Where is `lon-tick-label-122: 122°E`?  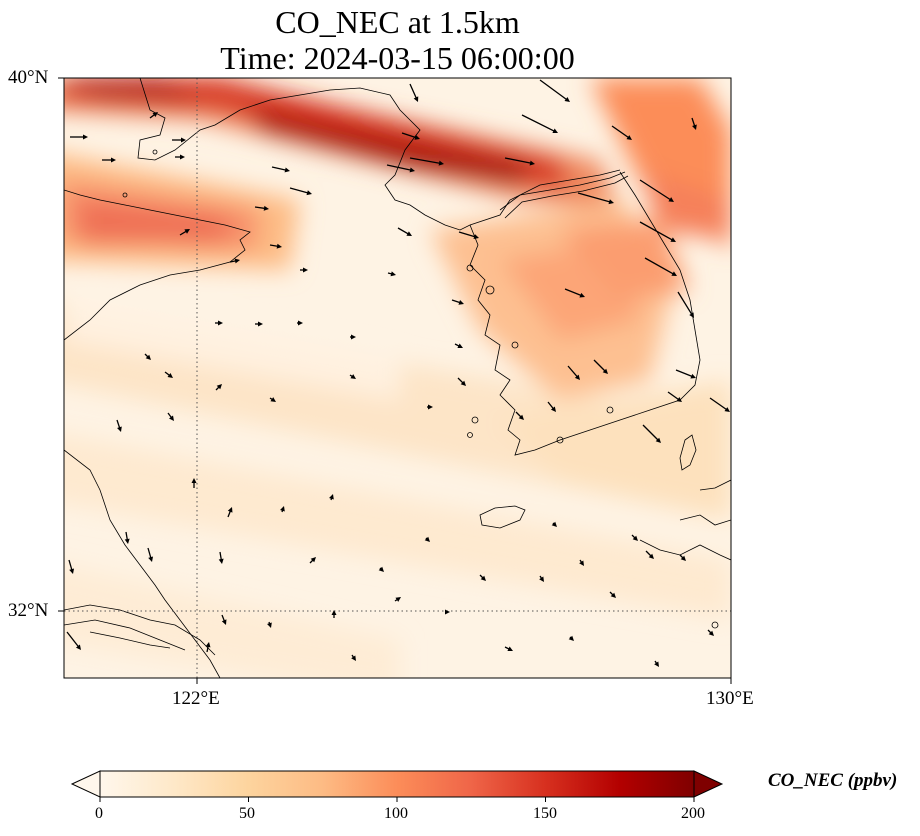
lon-tick-label-122: 122°E is located at coordinates (196, 698).